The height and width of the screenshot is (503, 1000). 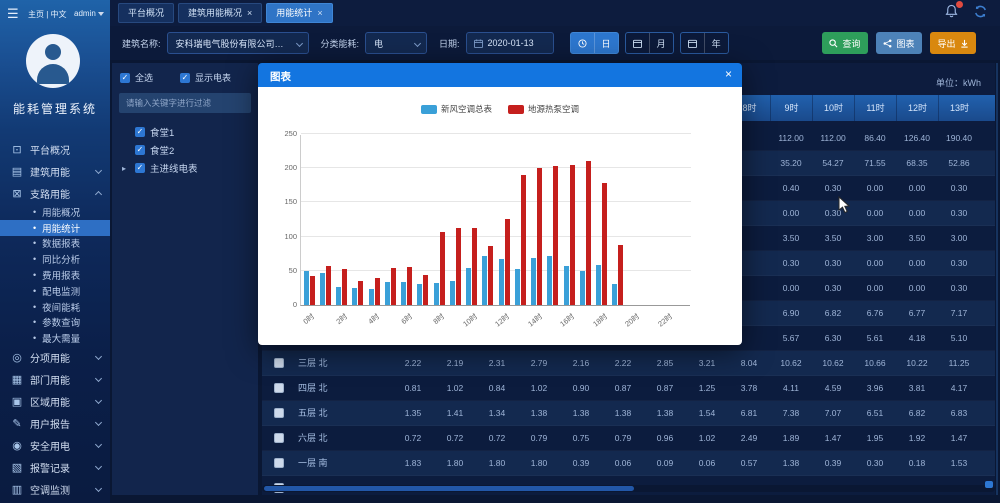 I want to click on table-cell: 3.50, so click(x=833, y=238).